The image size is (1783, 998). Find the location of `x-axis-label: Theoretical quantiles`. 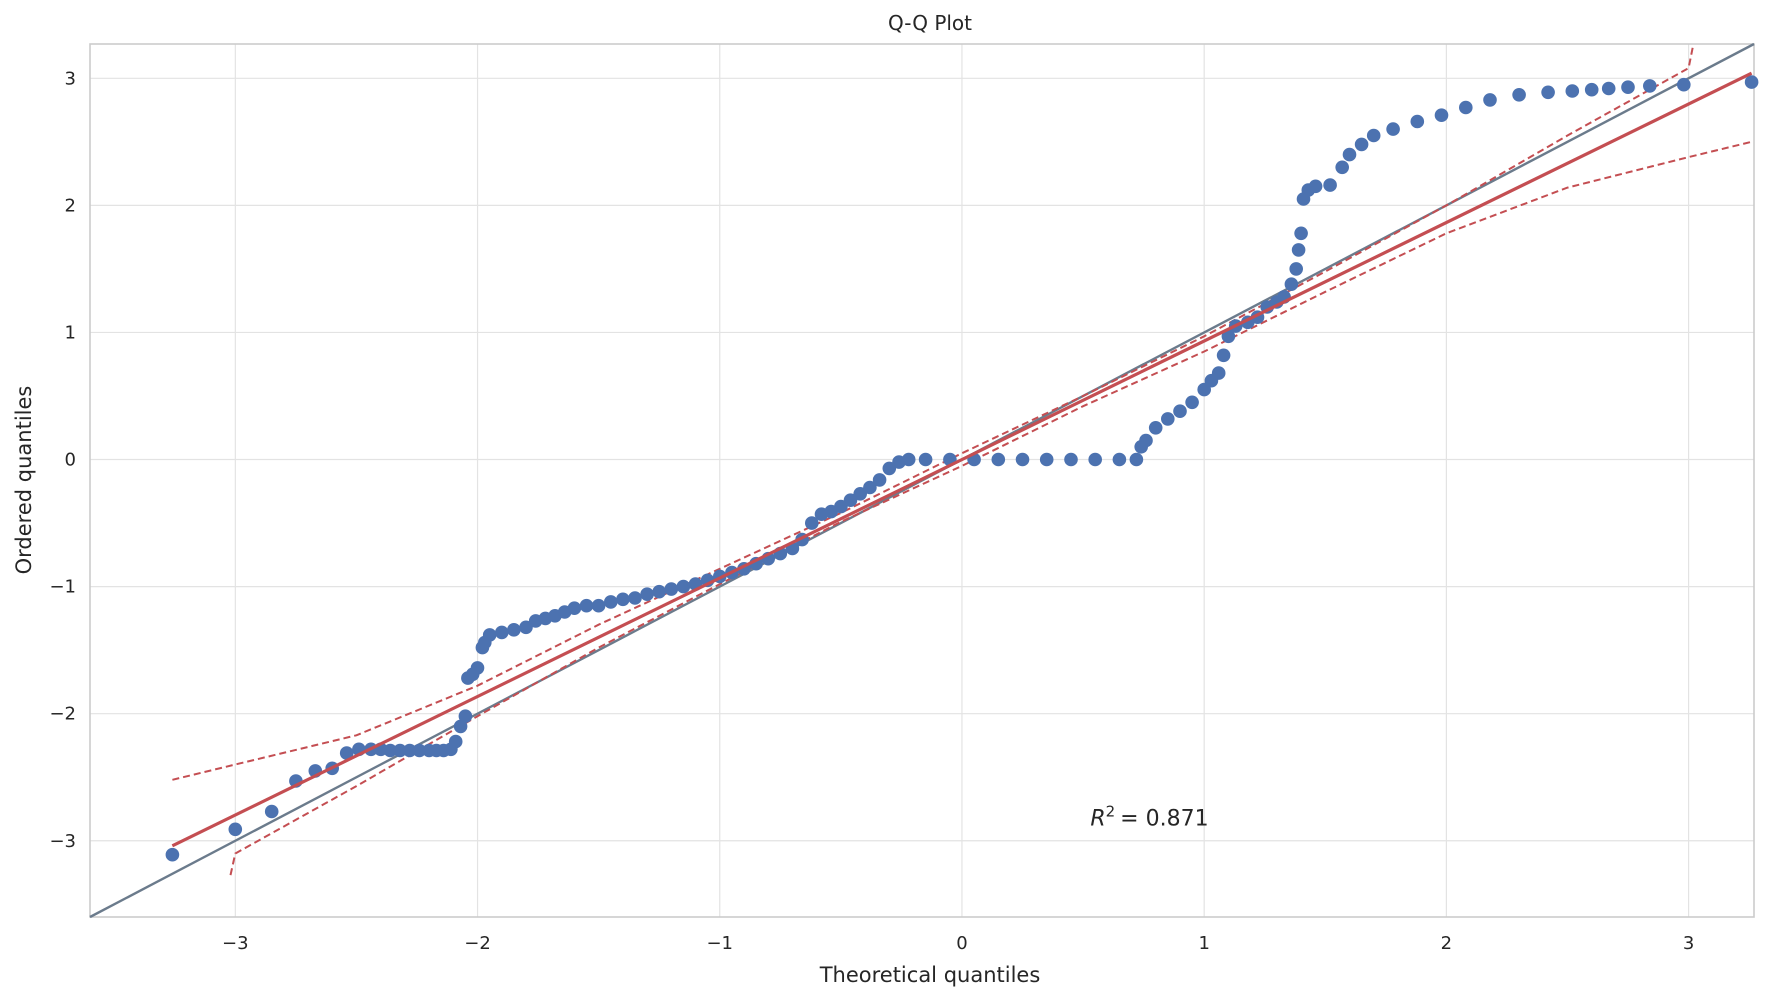

x-axis-label: Theoretical quantiles is located at coordinates (930, 975).